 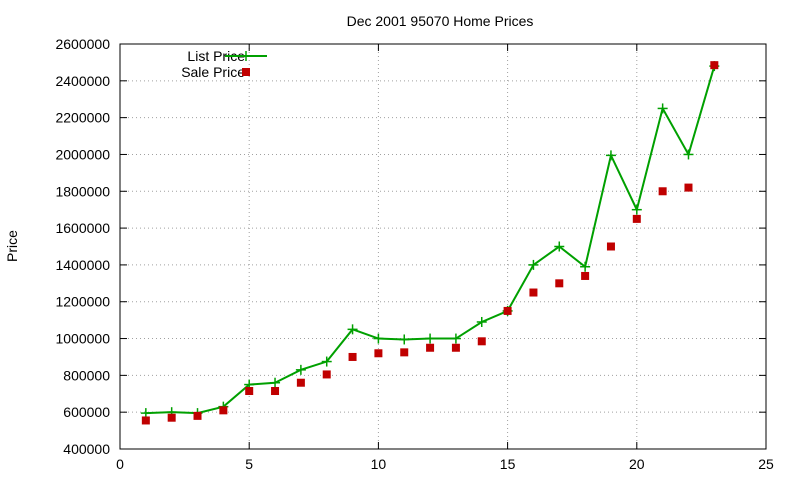 I want to click on x-tick-label: 25, so click(x=766, y=464).